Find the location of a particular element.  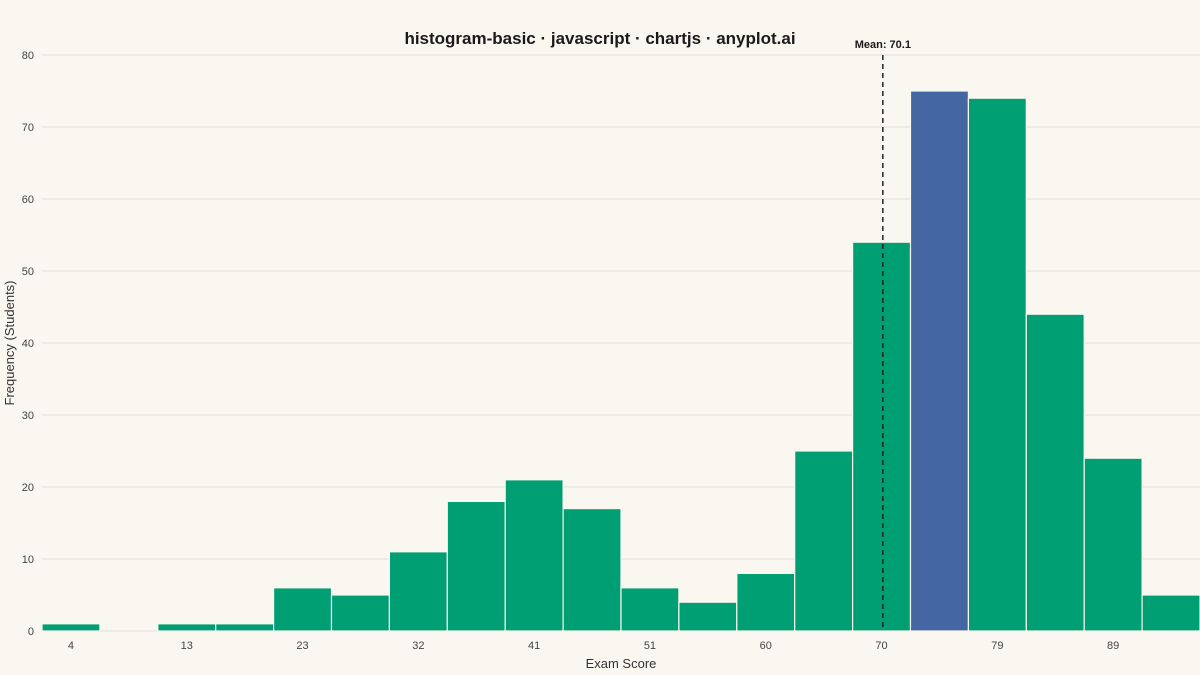

y-tick-label: 40 is located at coordinates (28, 344).